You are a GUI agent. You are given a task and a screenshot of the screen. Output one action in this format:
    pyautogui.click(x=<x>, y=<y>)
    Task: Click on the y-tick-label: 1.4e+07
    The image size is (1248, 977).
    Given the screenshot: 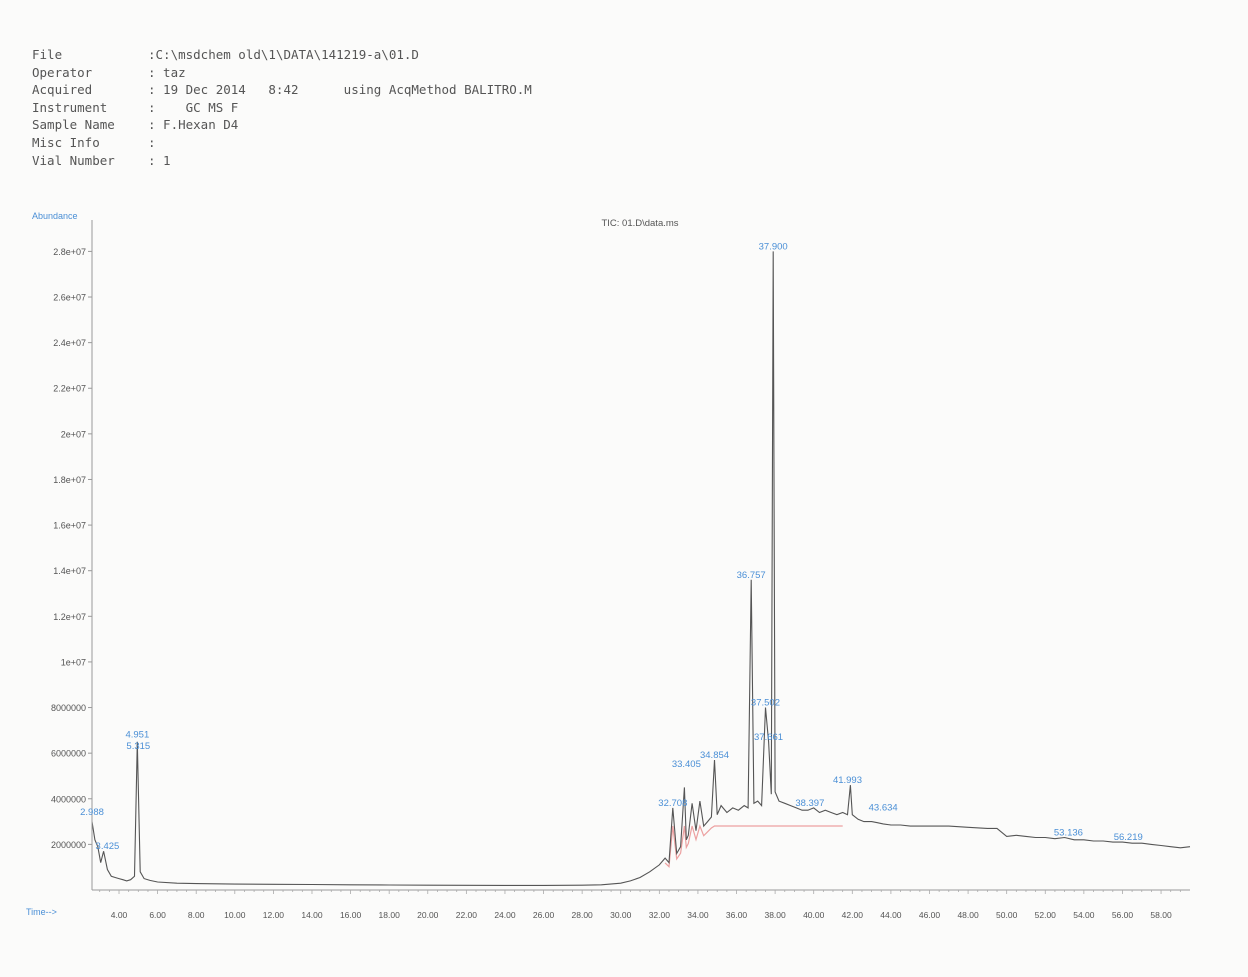 What is the action you would take?
    pyautogui.click(x=69, y=571)
    